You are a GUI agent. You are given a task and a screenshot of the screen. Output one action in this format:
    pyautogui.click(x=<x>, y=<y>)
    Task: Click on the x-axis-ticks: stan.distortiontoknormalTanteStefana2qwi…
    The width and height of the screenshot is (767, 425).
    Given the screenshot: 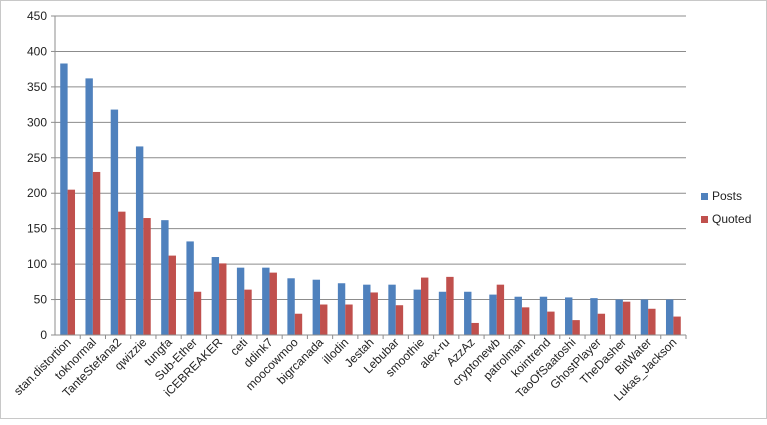 What is the action you would take?
    pyautogui.click(x=349, y=369)
    